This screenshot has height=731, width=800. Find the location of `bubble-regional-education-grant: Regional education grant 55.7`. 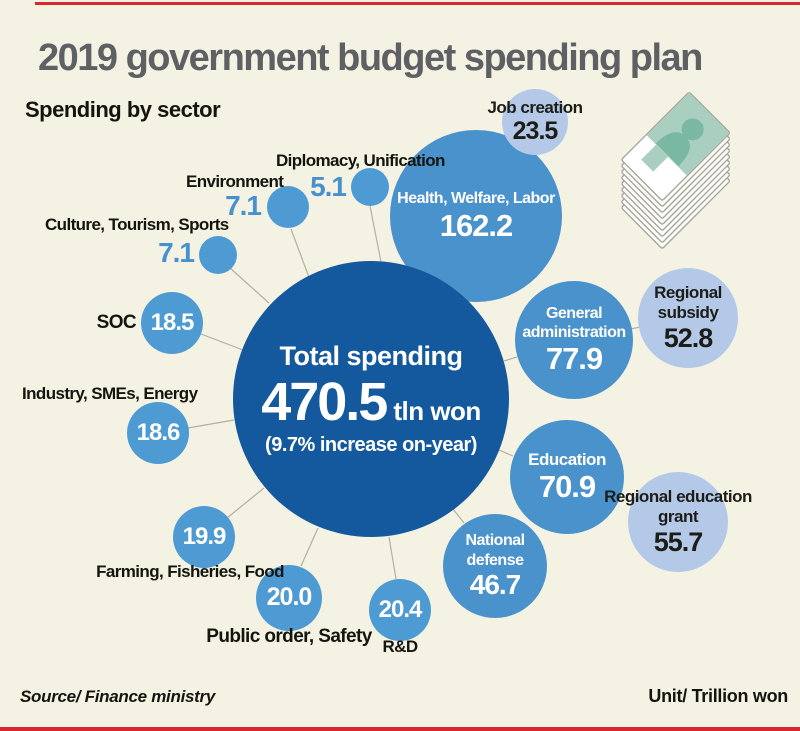

bubble-regional-education-grant: Regional education grant 55.7 is located at coordinates (678, 522).